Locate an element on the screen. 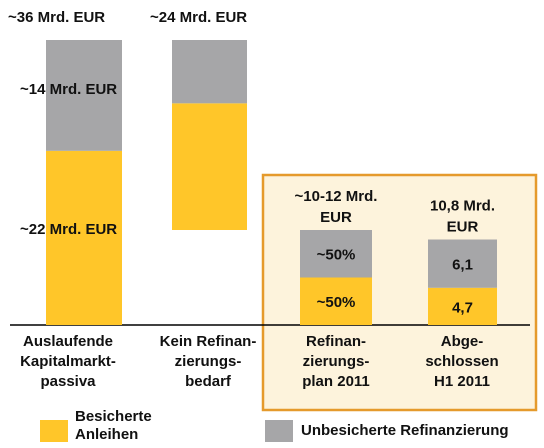 The height and width of the screenshot is (448, 544). category-label: Abge- is located at coordinates (462, 341).